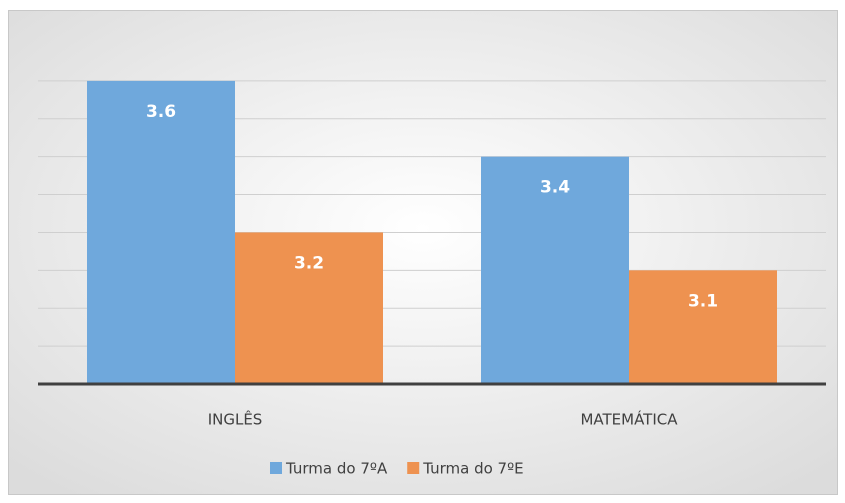 The image size is (845, 503). Describe the element at coordinates (161, 112) in the screenshot. I see `data-label: 3.6` at that location.